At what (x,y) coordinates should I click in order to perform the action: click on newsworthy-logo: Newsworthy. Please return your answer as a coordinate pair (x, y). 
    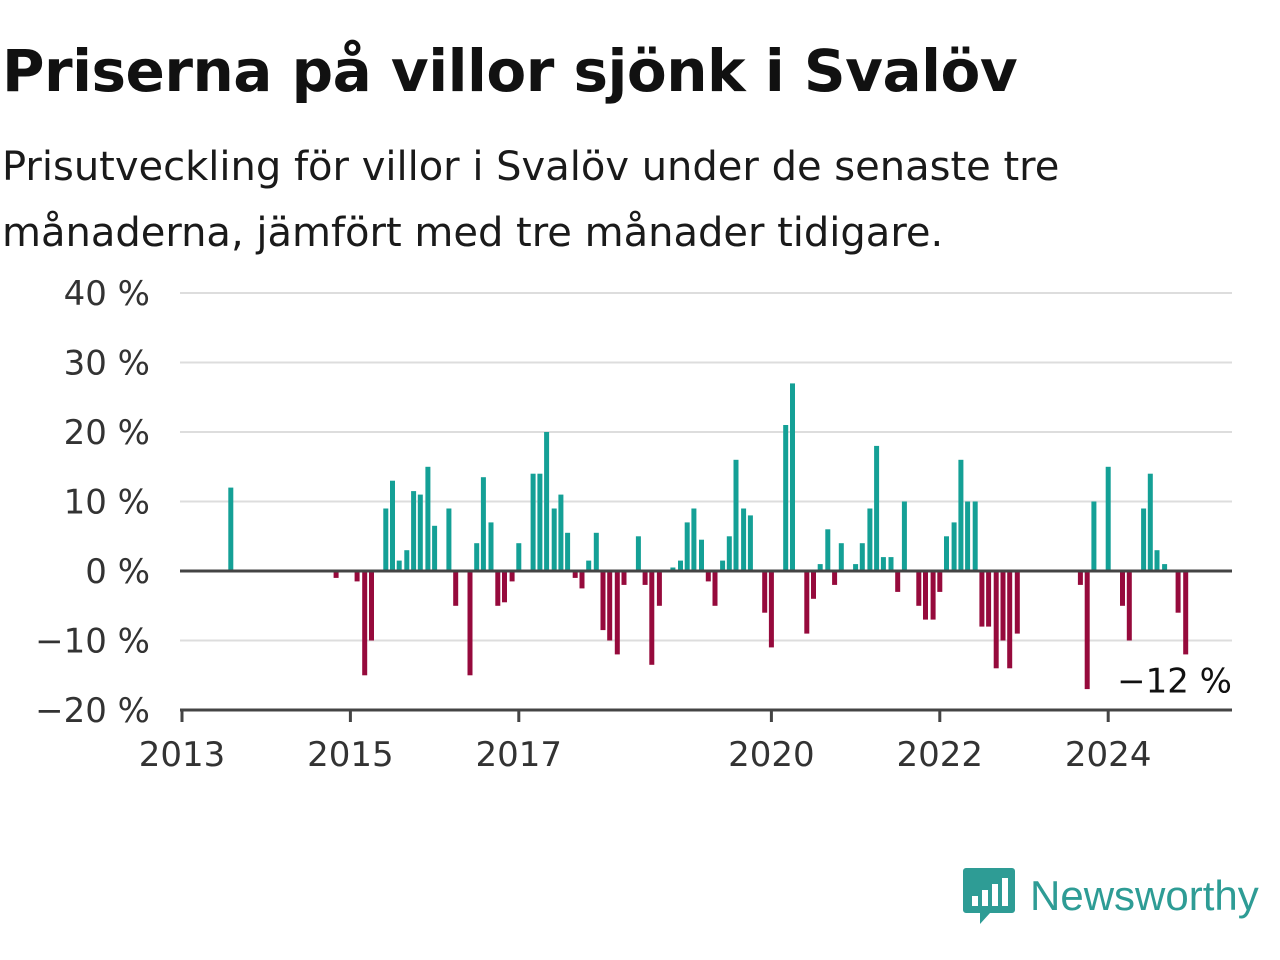
    Looking at the image, I should click on (1110, 896).